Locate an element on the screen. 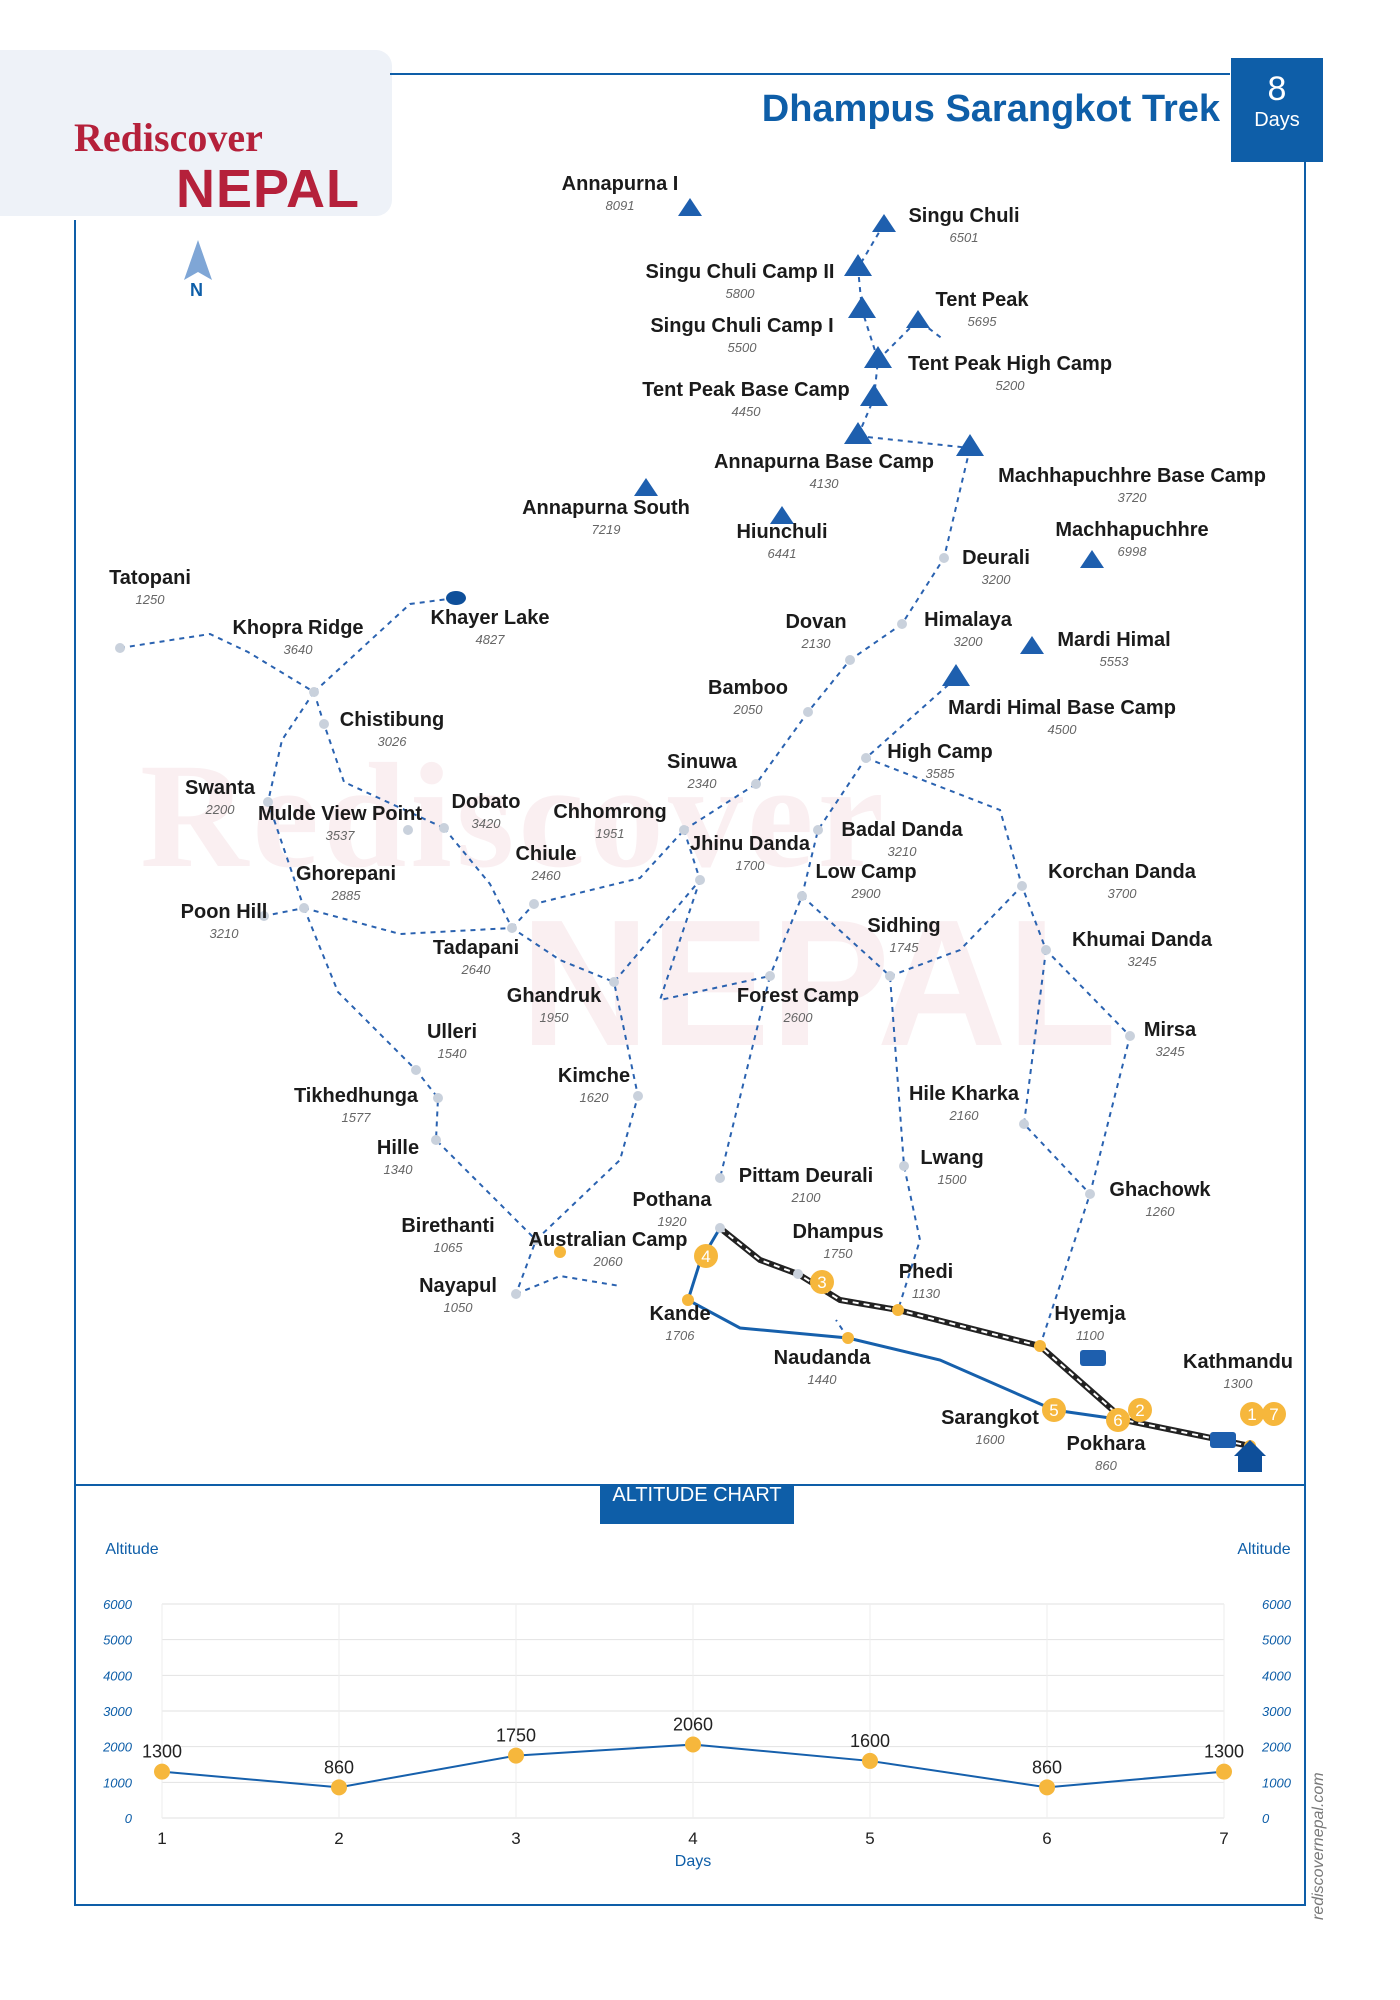 The height and width of the screenshot is (2000, 1400). place-dhampus: Dhampus 1750 is located at coordinates (838, 1250).